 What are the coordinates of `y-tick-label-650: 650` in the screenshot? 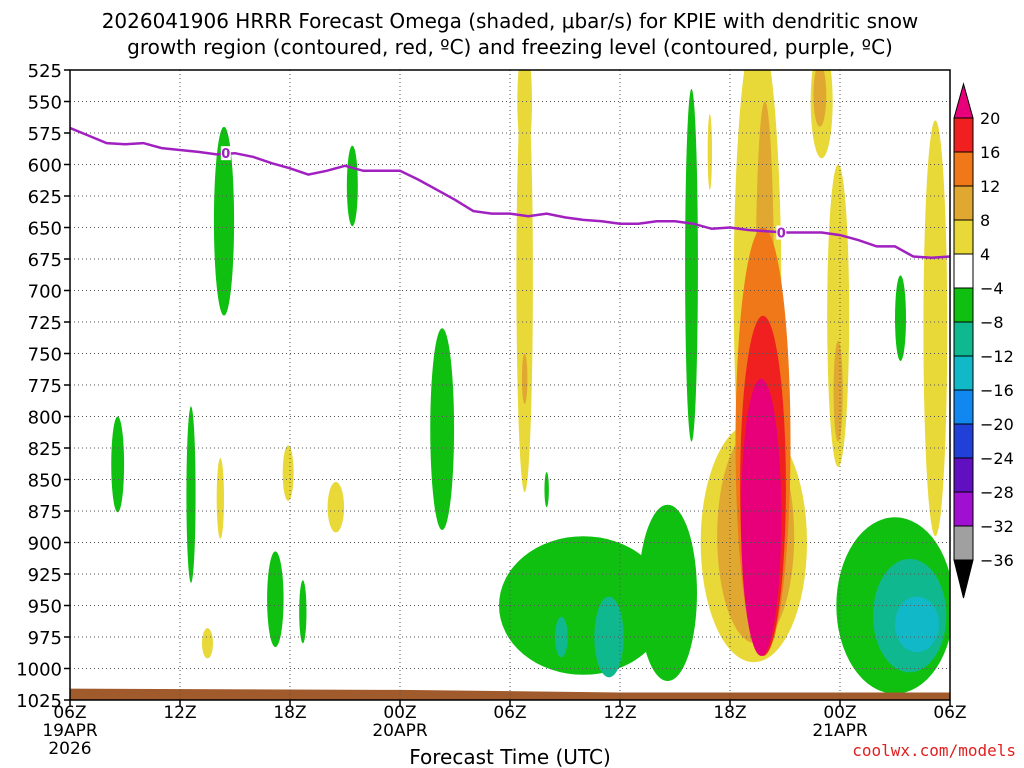 It's located at (45, 229).